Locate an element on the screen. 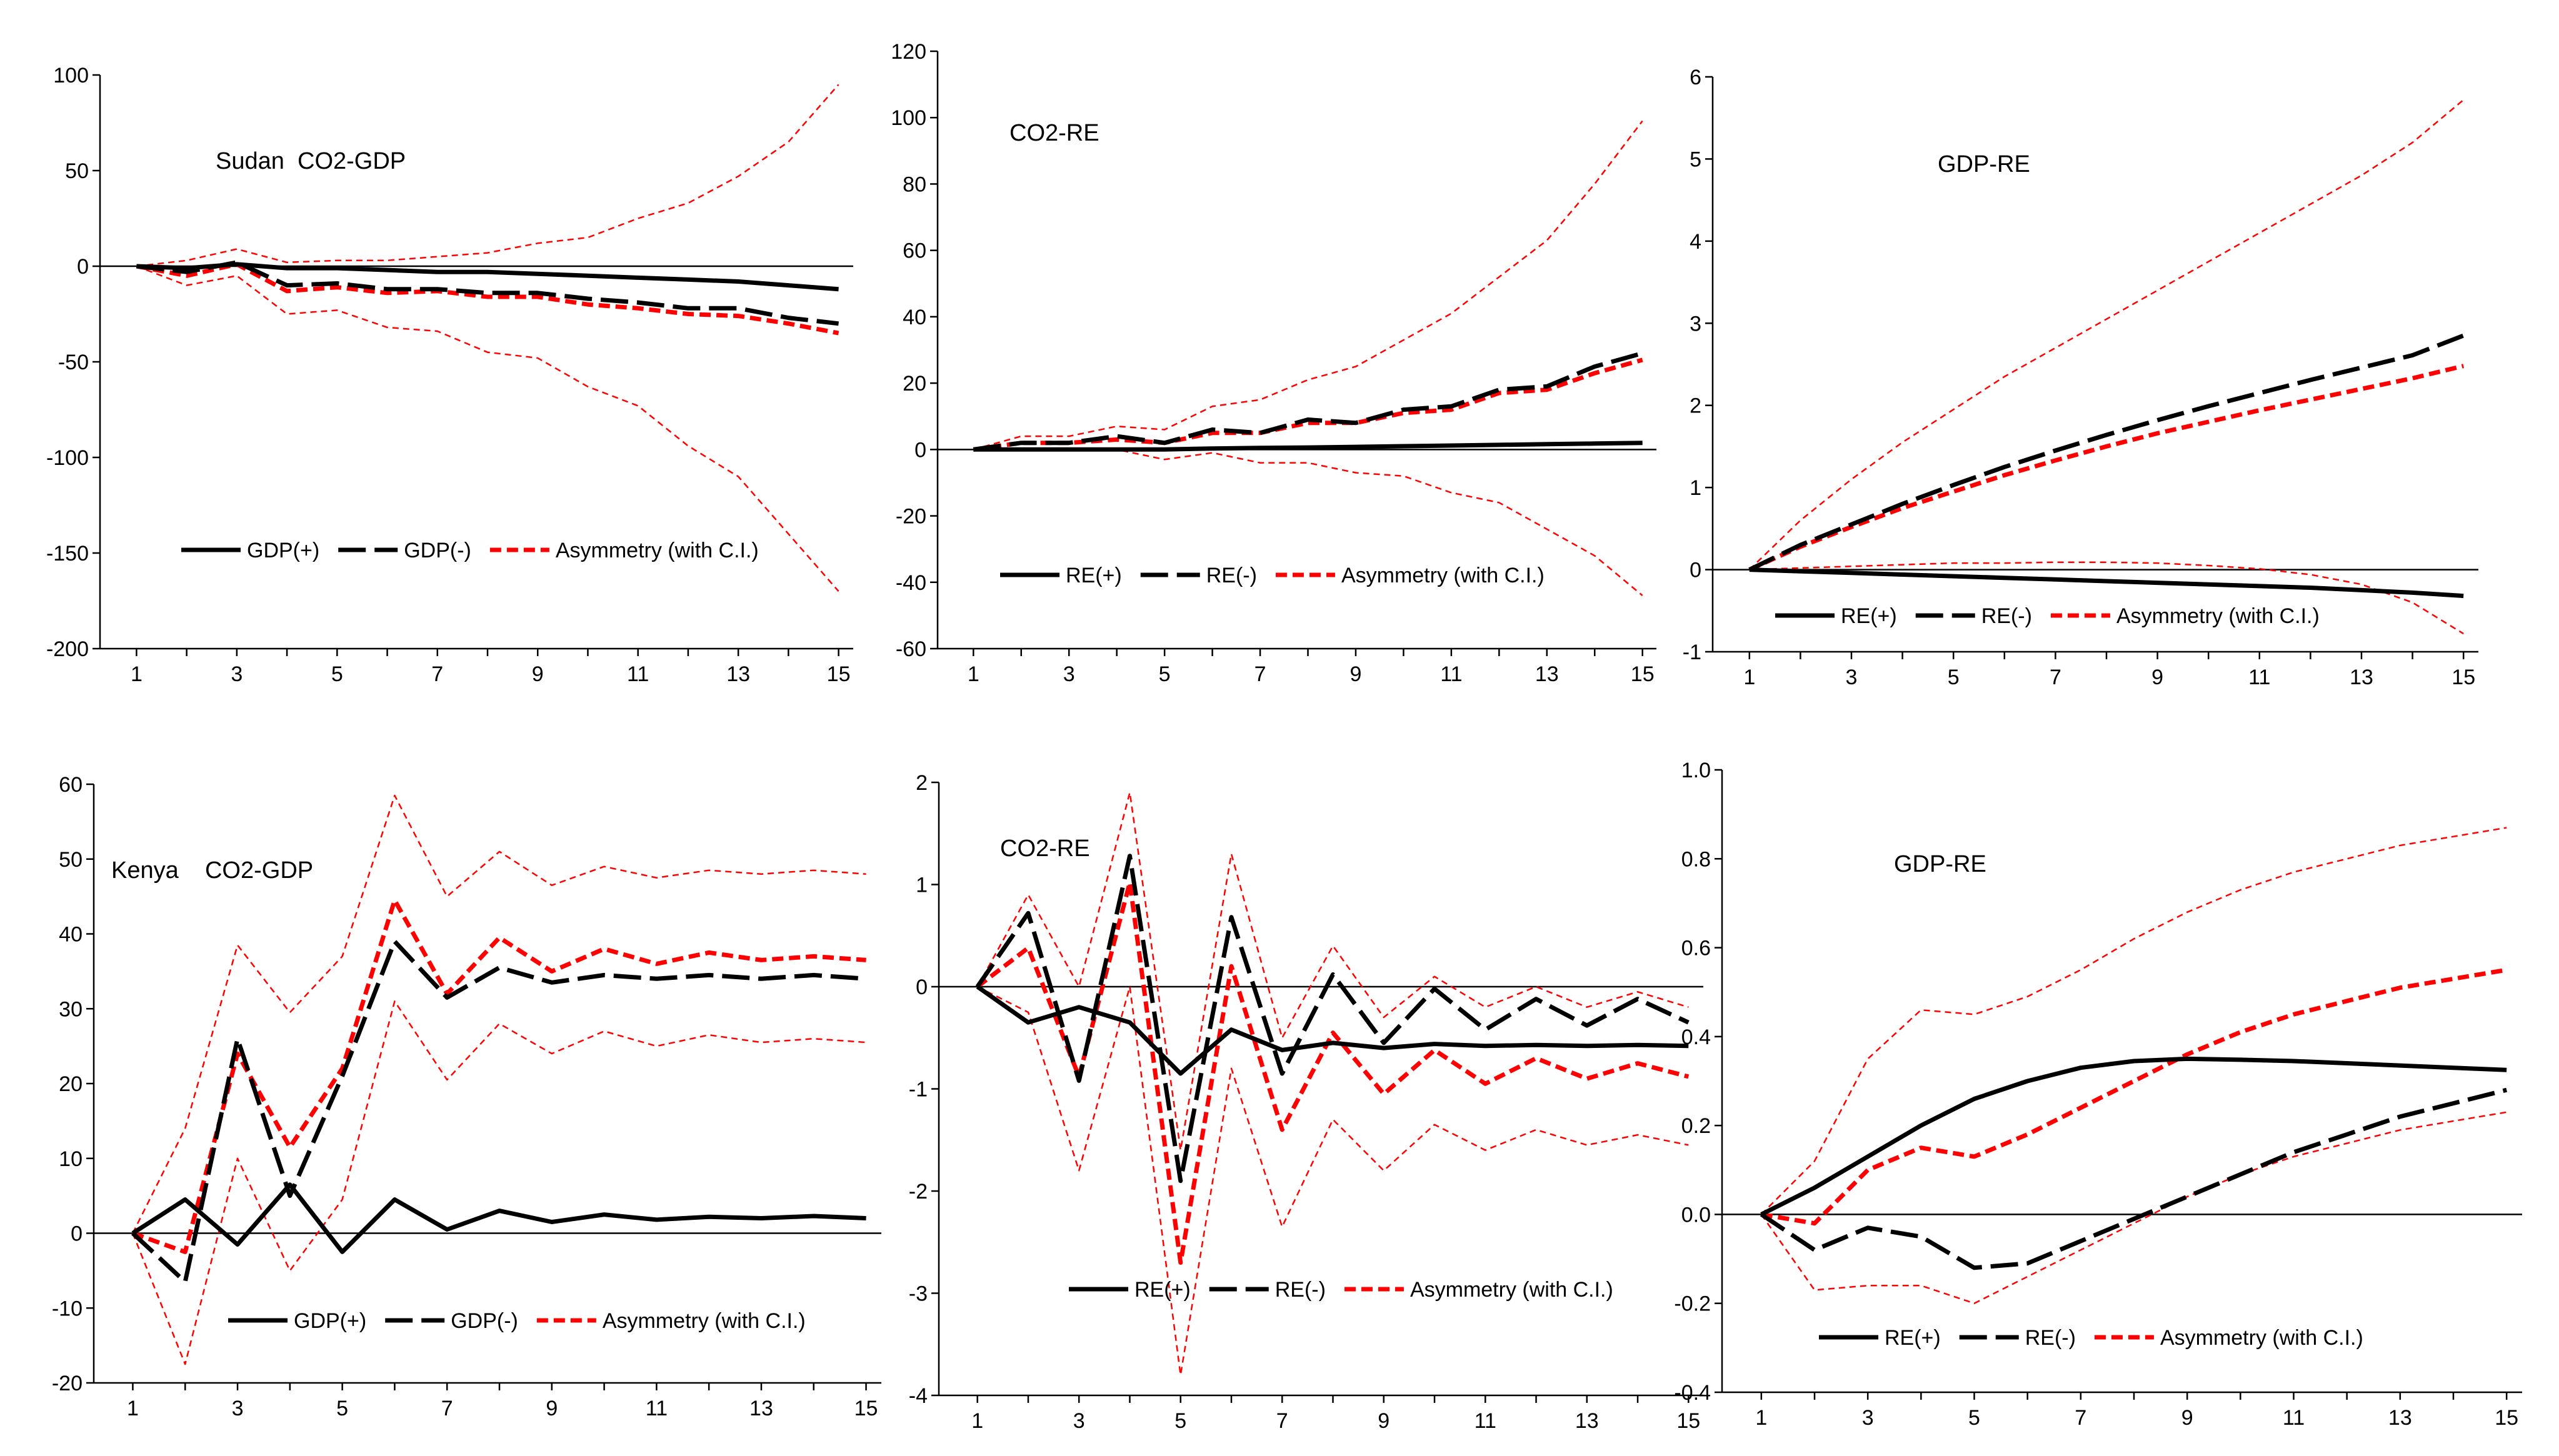  y-tick-label: 80 is located at coordinates (914, 184).